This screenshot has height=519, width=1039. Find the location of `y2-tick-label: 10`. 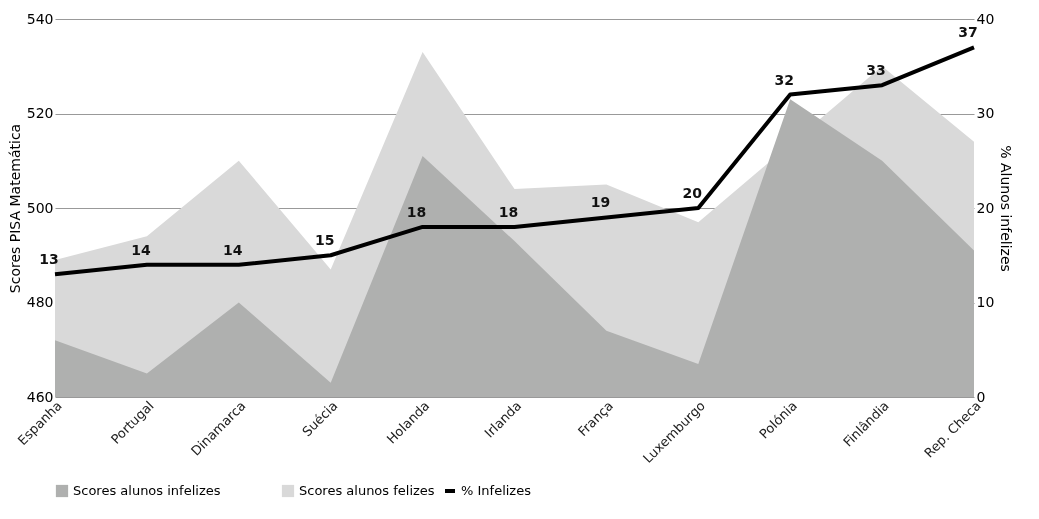

y2-tick-label: 10 is located at coordinates (985, 302).